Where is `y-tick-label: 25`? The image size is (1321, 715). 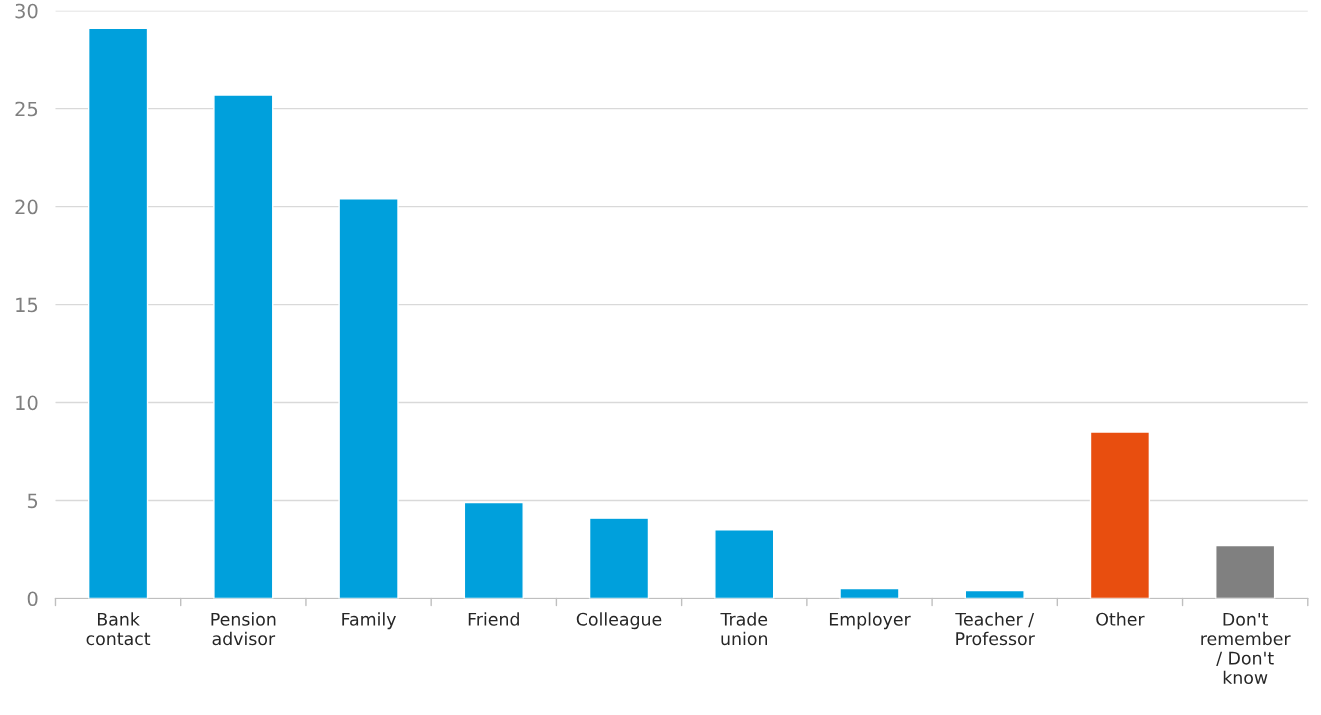 y-tick-label: 25 is located at coordinates (26, 109).